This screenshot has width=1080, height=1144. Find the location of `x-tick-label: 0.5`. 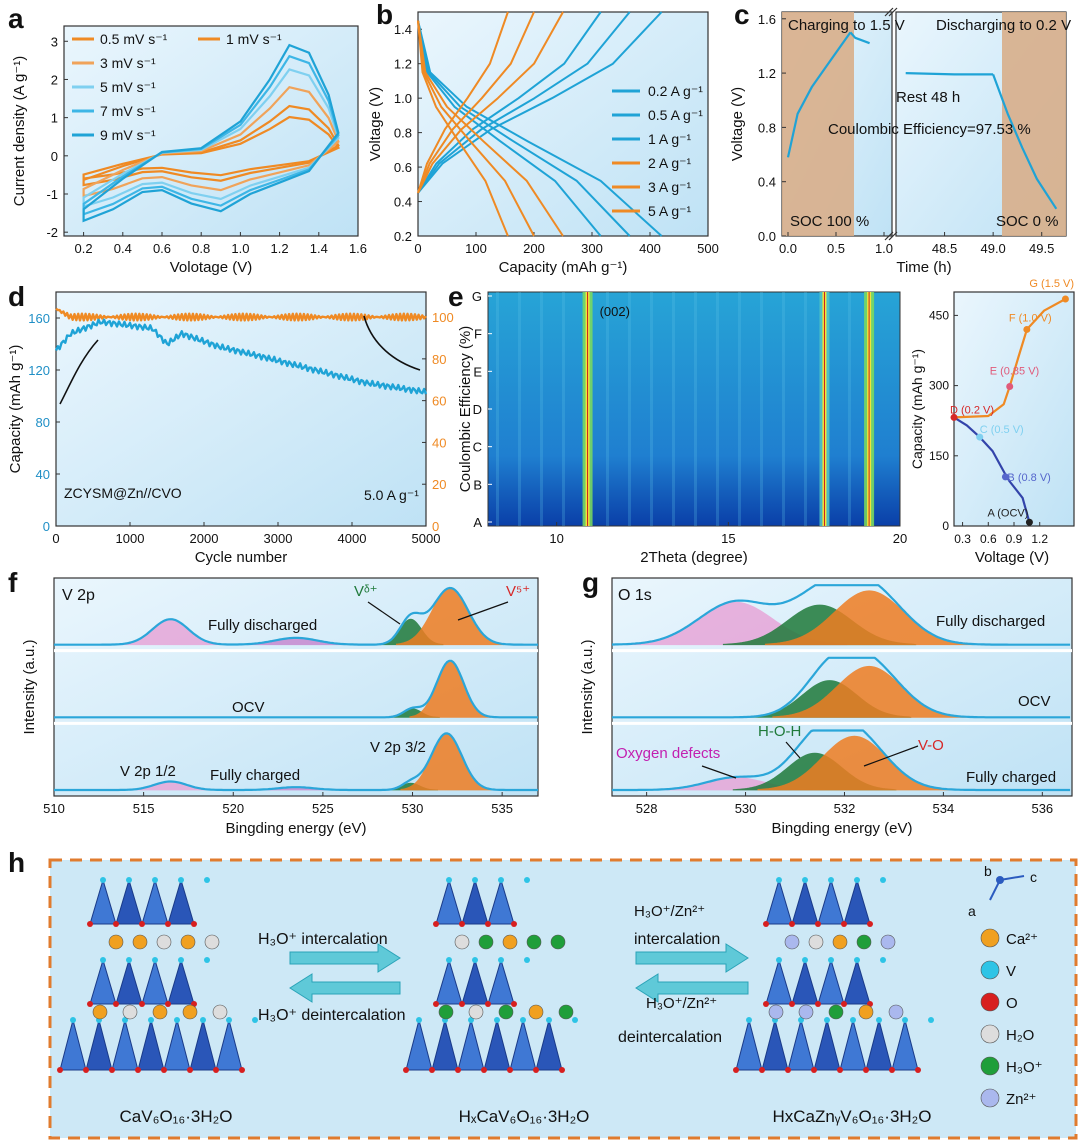

x-tick-label: 0.5 is located at coordinates (836, 248).